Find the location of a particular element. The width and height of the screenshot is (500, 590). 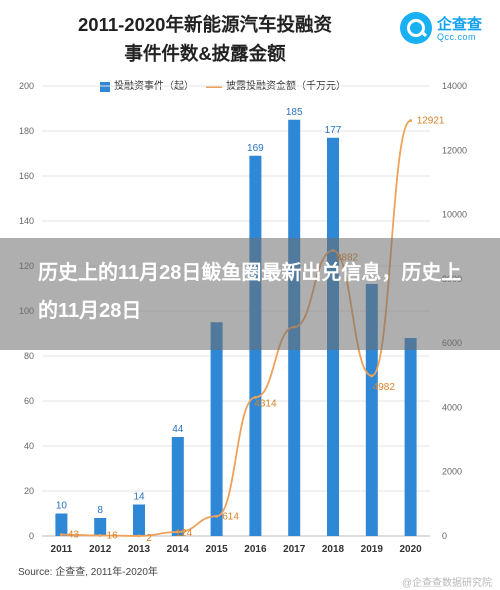

line-point-2016 is located at coordinates (255, 397).